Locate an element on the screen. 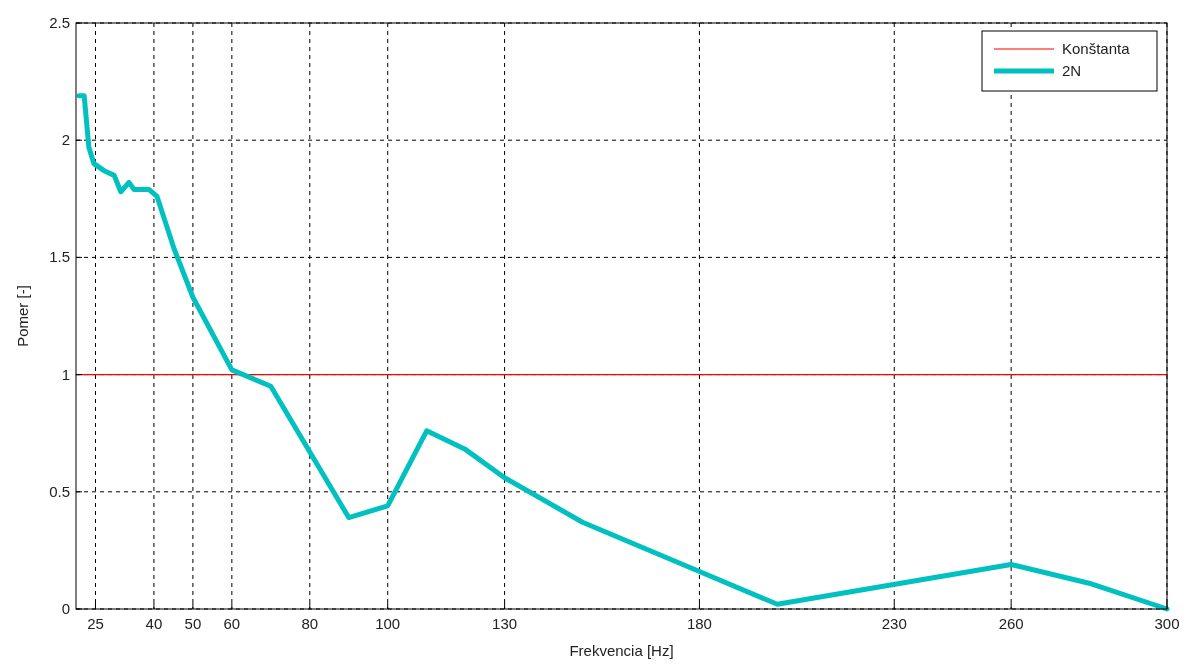 This screenshot has width=1189, height=672. x-tick-label: 40 is located at coordinates (154, 623).